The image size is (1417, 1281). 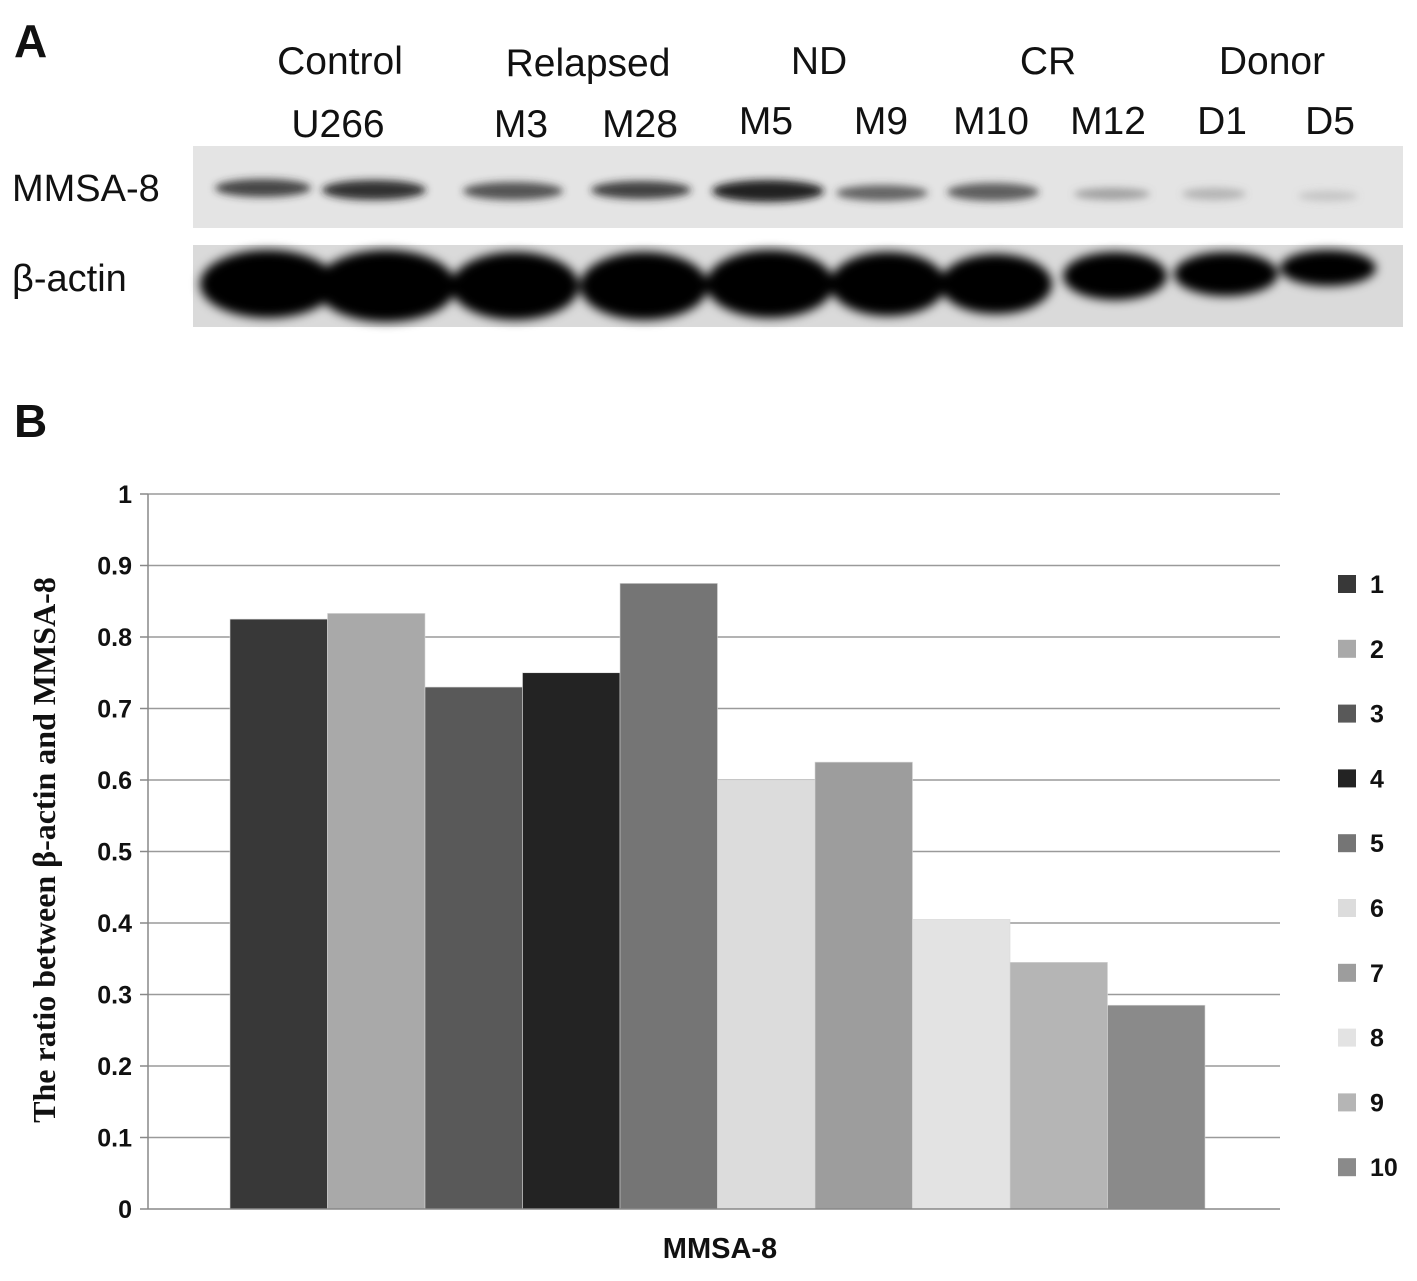 What do you see at coordinates (1377, 715) in the screenshot?
I see `legend-label: 3` at bounding box center [1377, 715].